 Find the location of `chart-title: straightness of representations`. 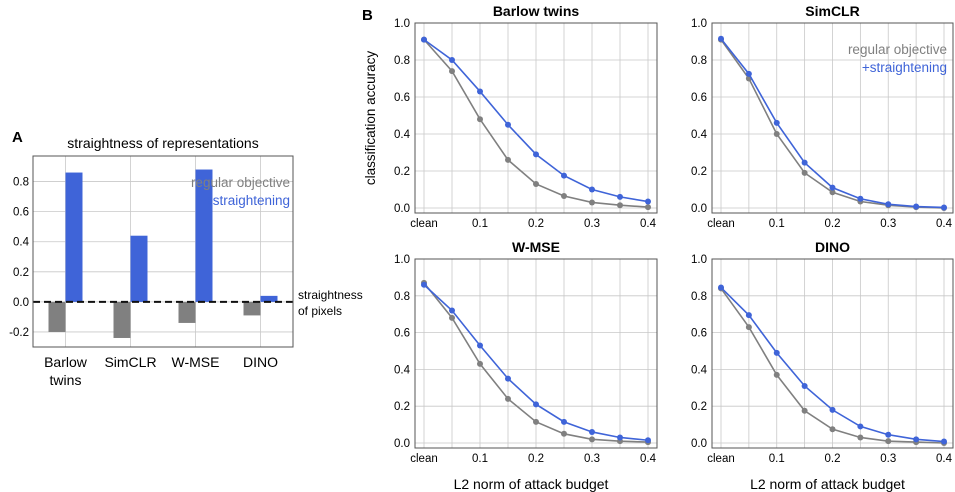

chart-title: straightness of representations is located at coordinates (162, 143).